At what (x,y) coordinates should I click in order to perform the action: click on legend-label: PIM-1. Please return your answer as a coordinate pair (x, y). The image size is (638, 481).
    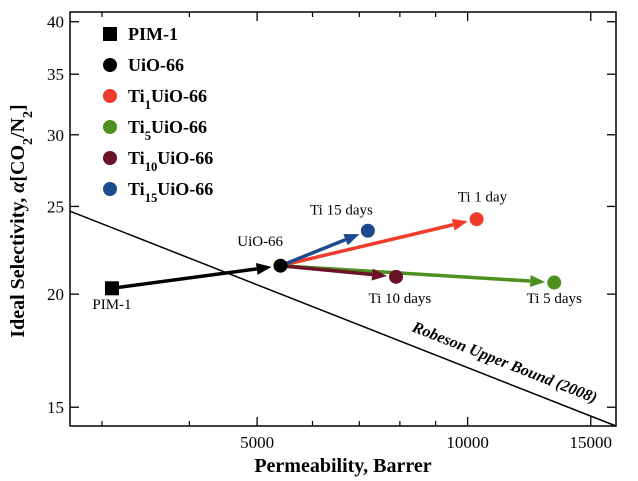
    Looking at the image, I should click on (153, 34).